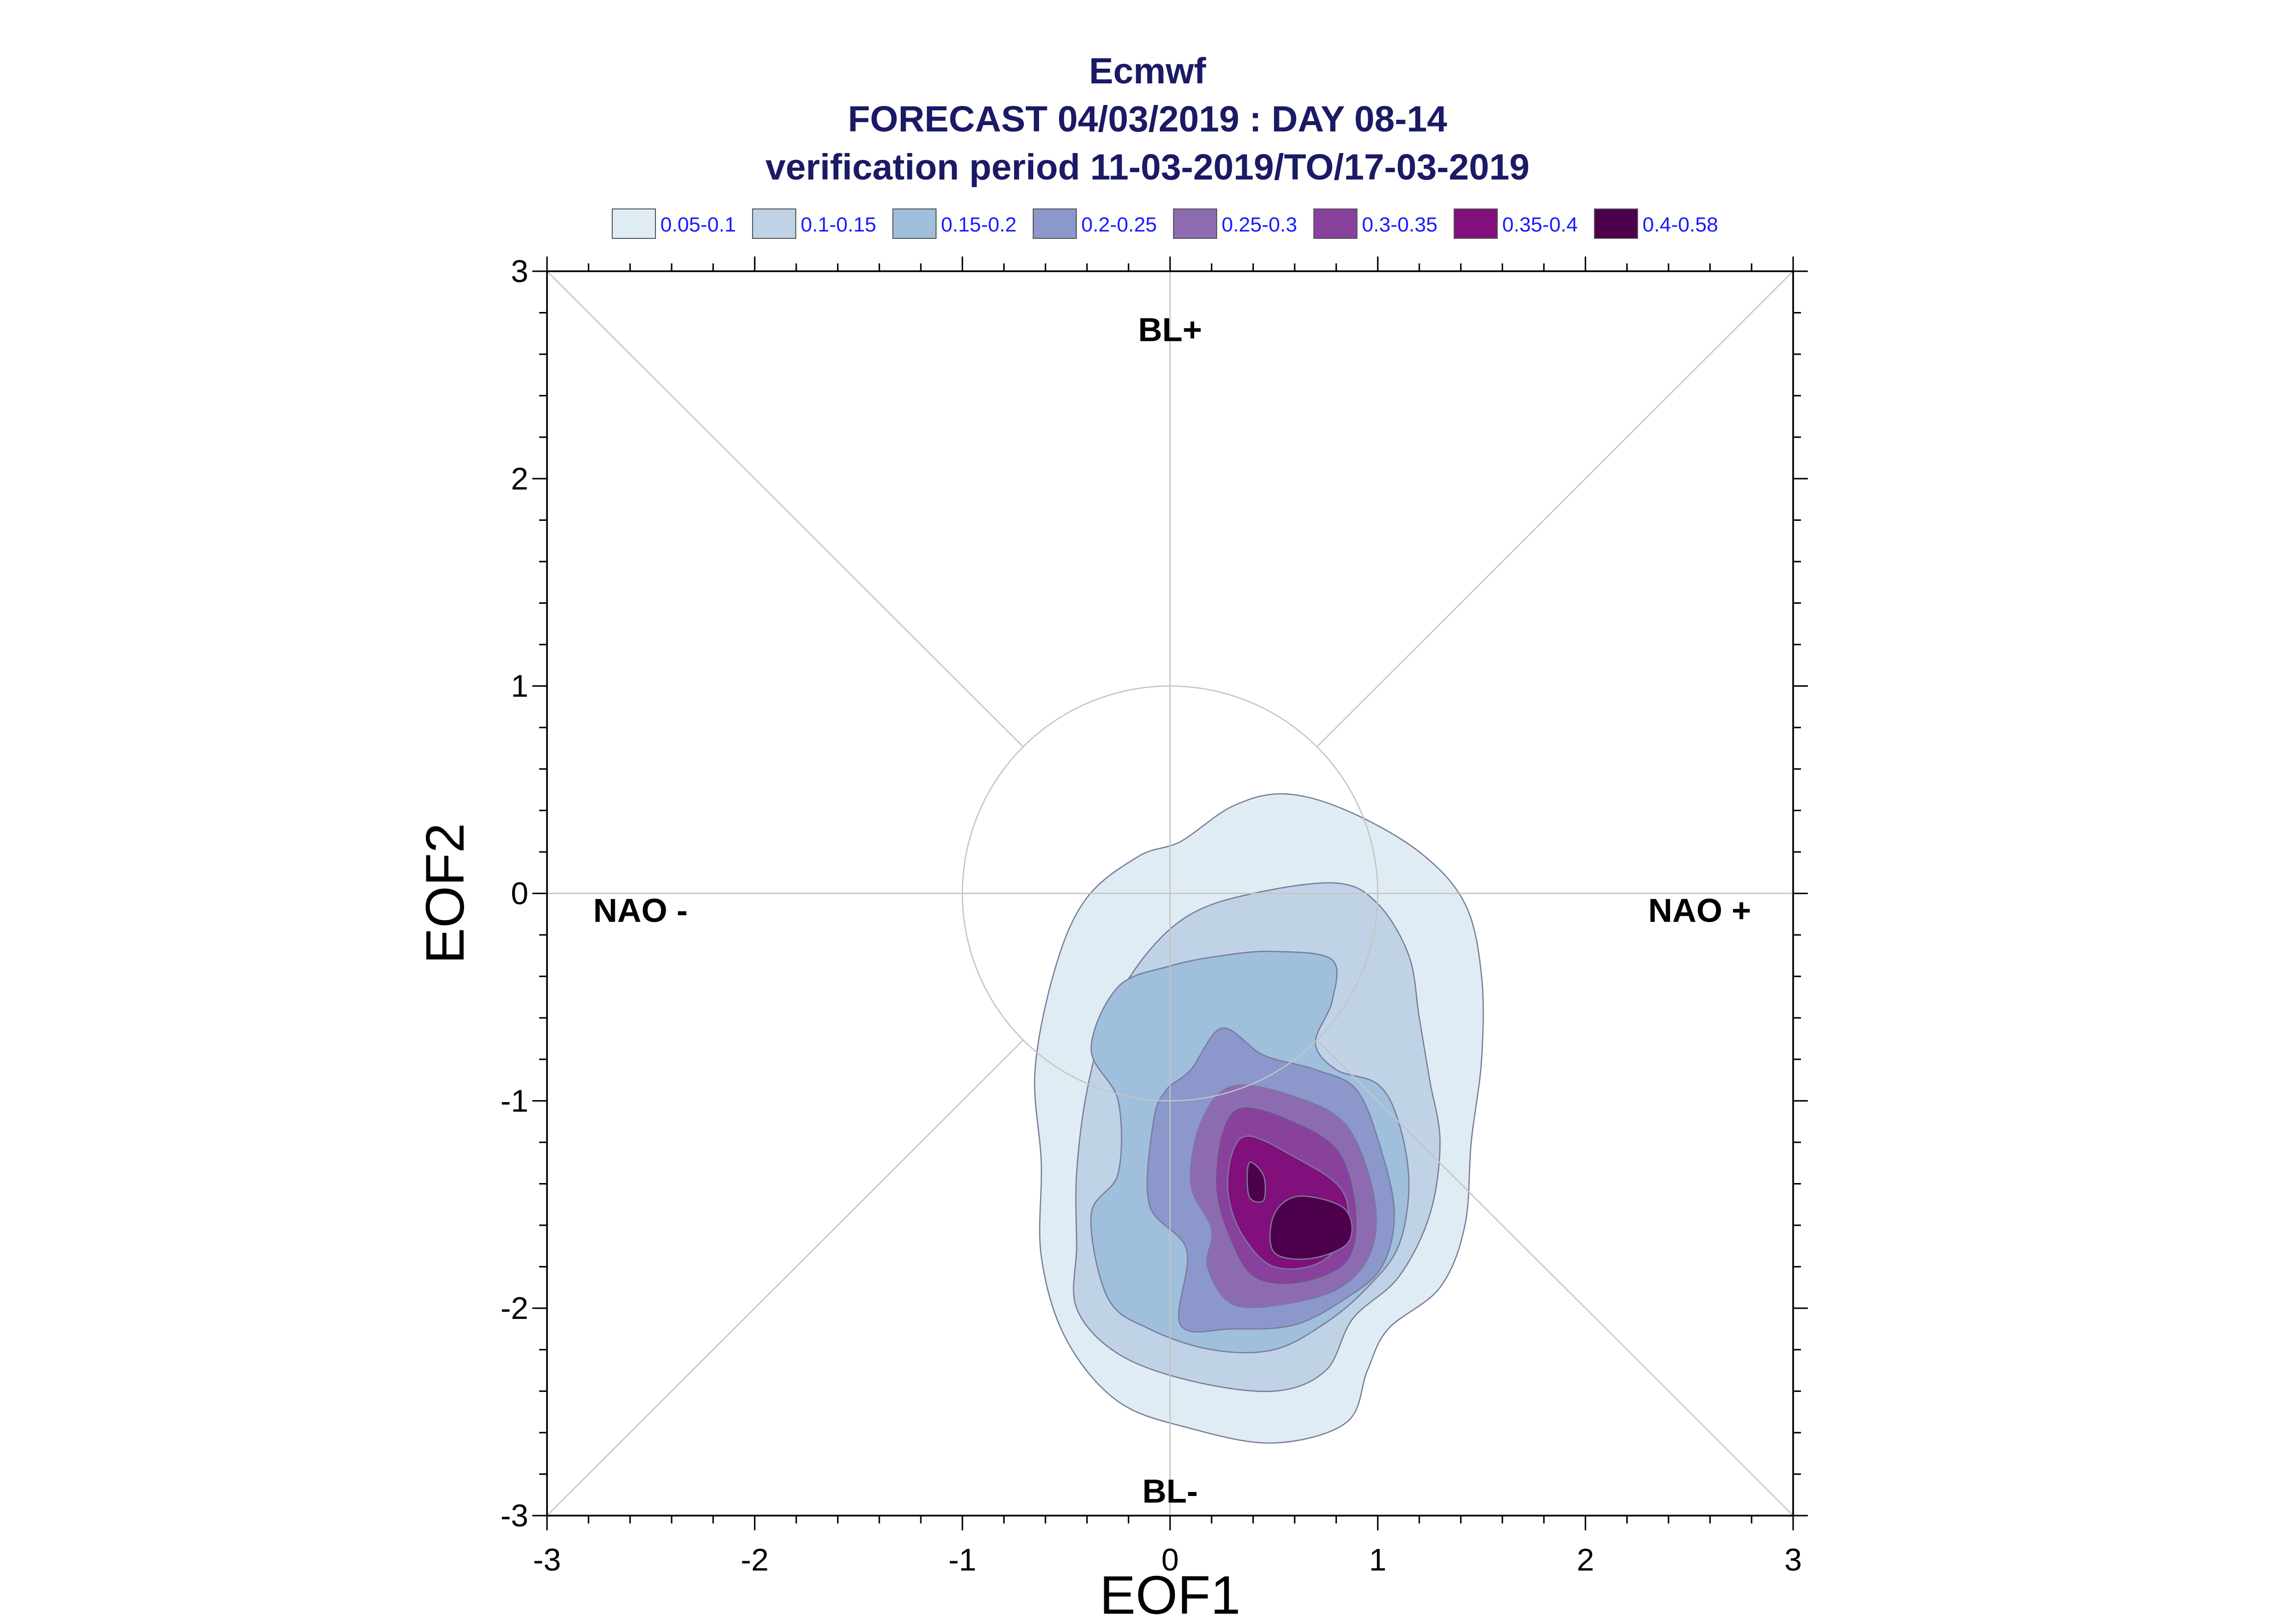 The height and width of the screenshot is (1624, 2295). Describe the element at coordinates (1170, 1491) in the screenshot. I see `regime-label-1: BL-` at that location.